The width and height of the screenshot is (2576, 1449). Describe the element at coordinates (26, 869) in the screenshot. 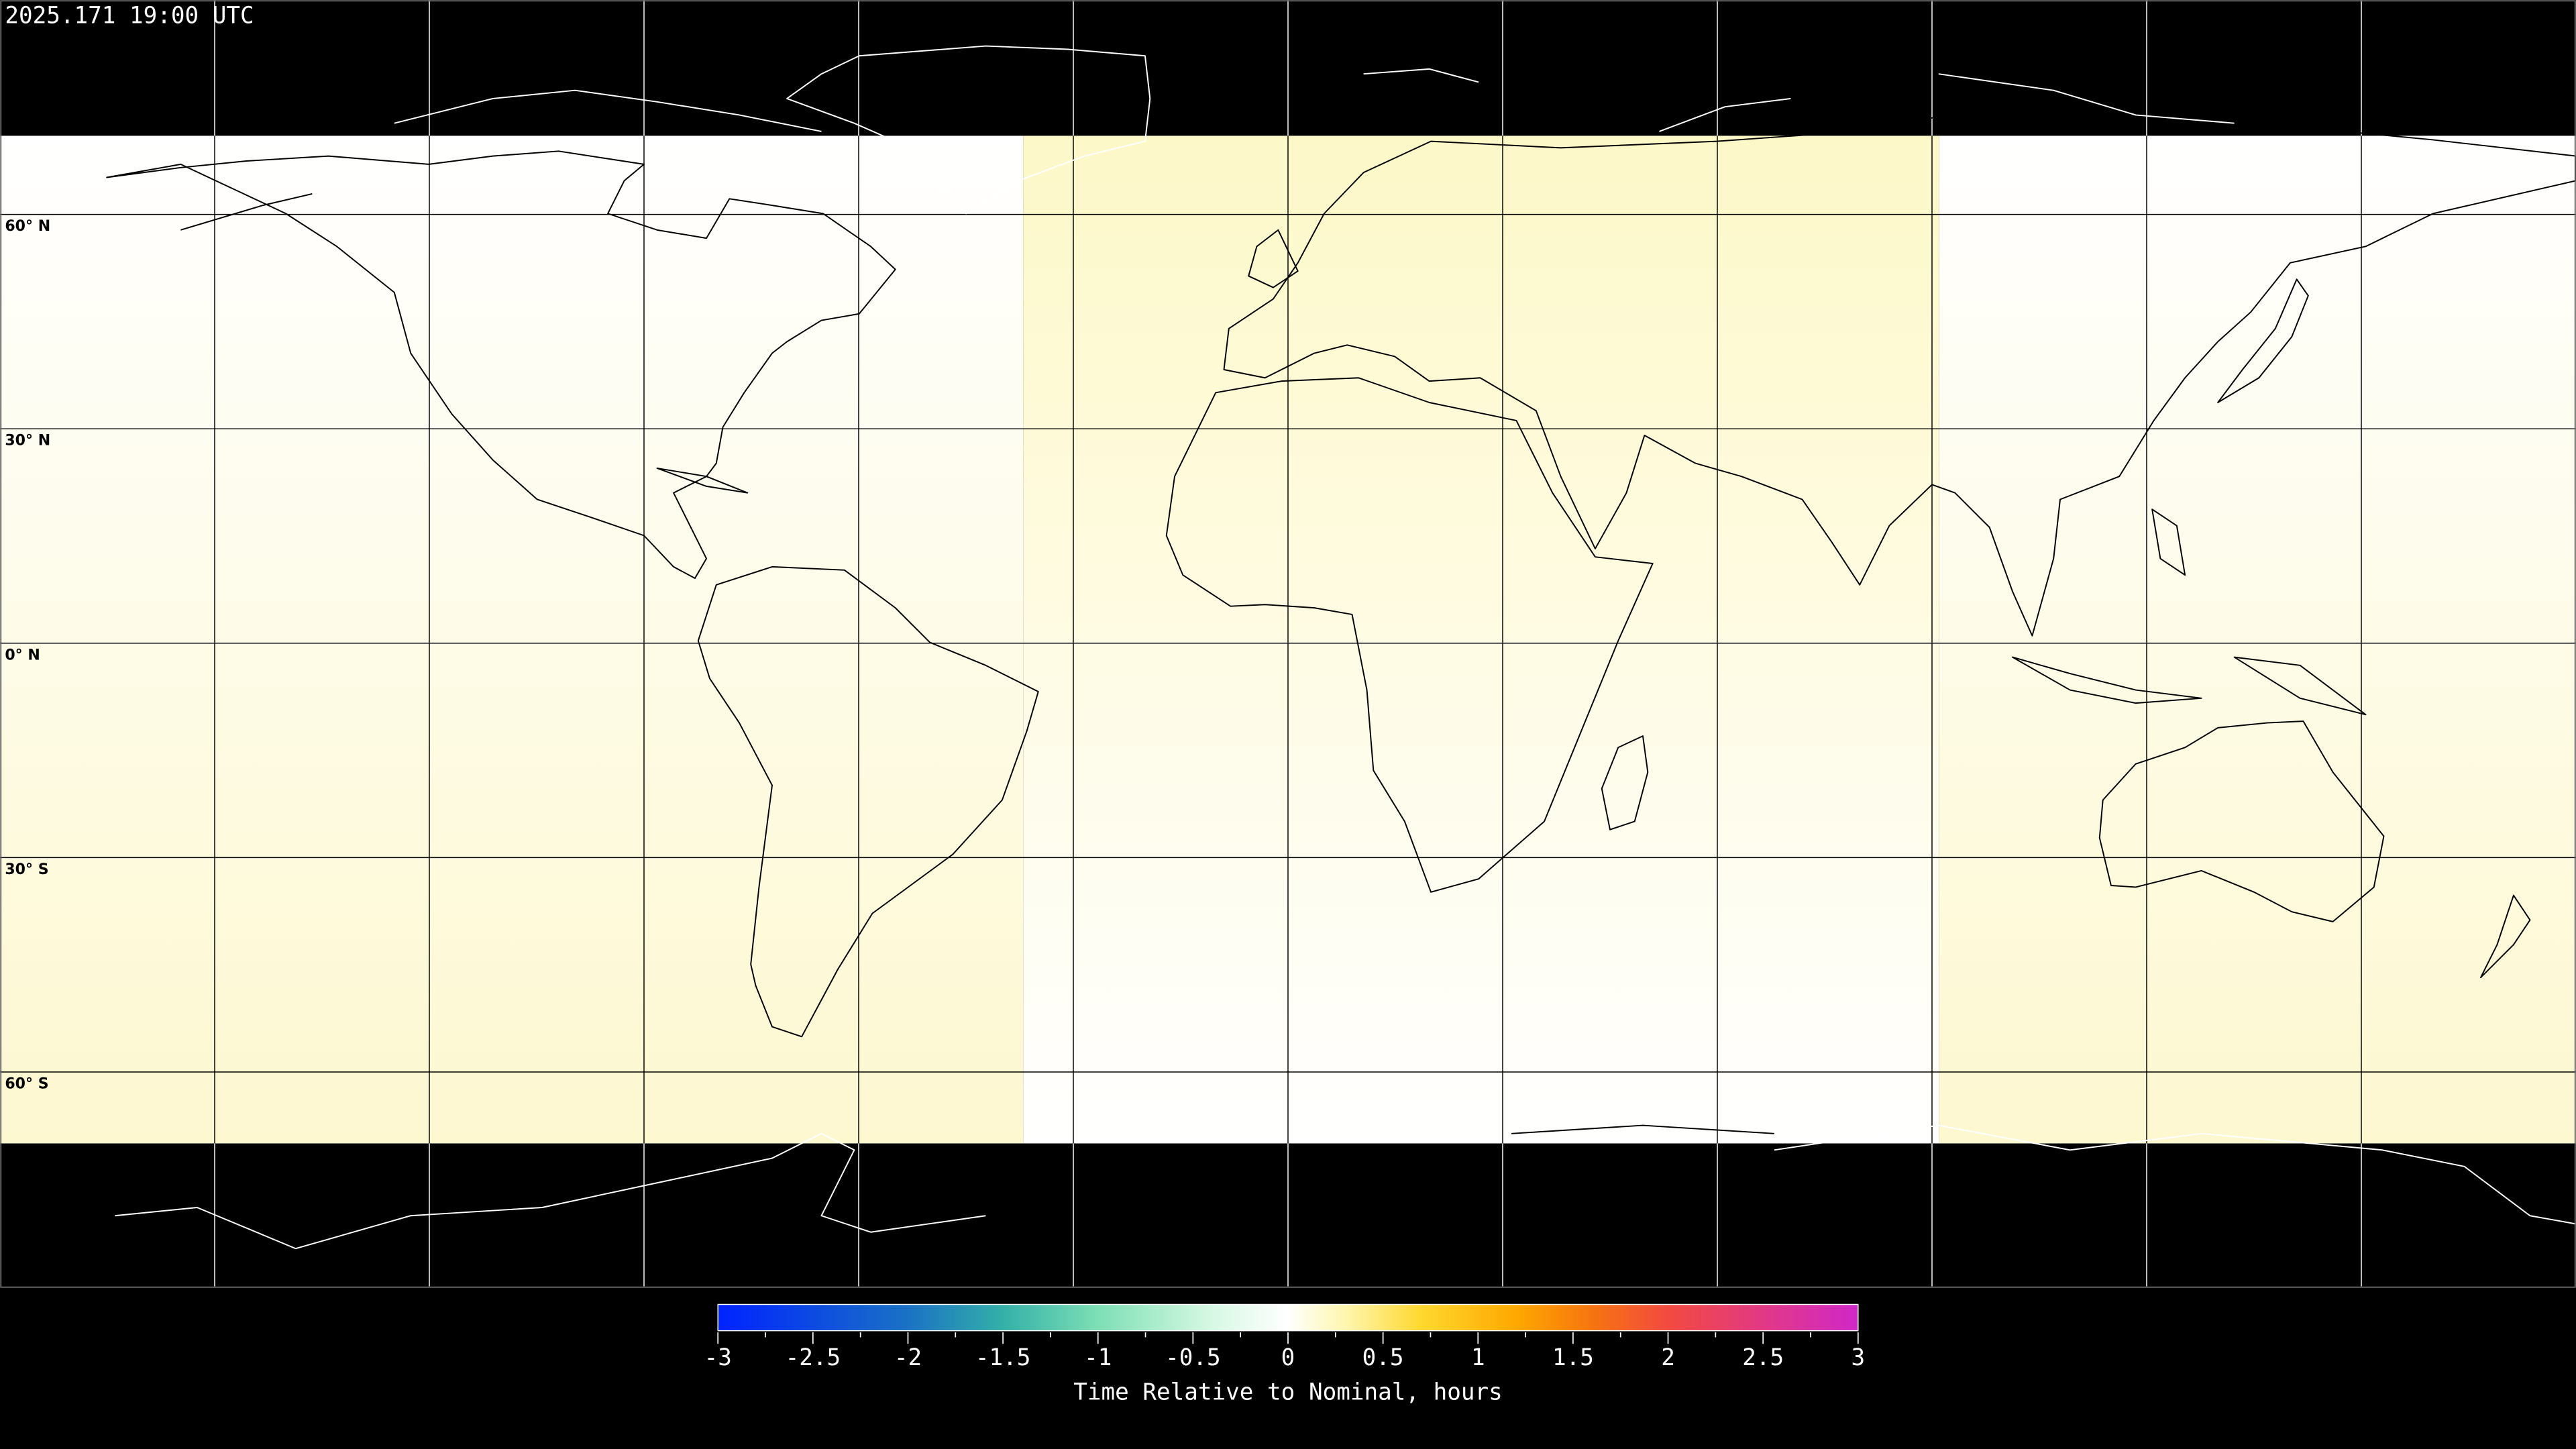

I see `latitude-label: 30° S` at that location.